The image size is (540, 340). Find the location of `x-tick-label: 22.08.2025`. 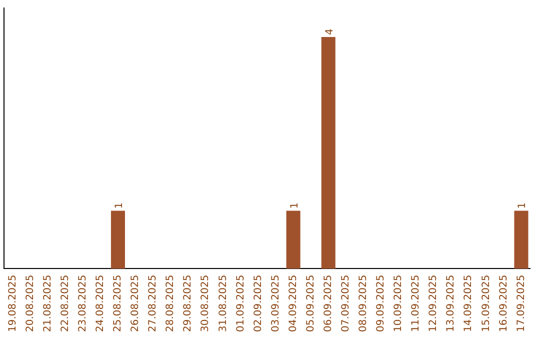

x-tick-label: 22.08.2025 is located at coordinates (65, 303).